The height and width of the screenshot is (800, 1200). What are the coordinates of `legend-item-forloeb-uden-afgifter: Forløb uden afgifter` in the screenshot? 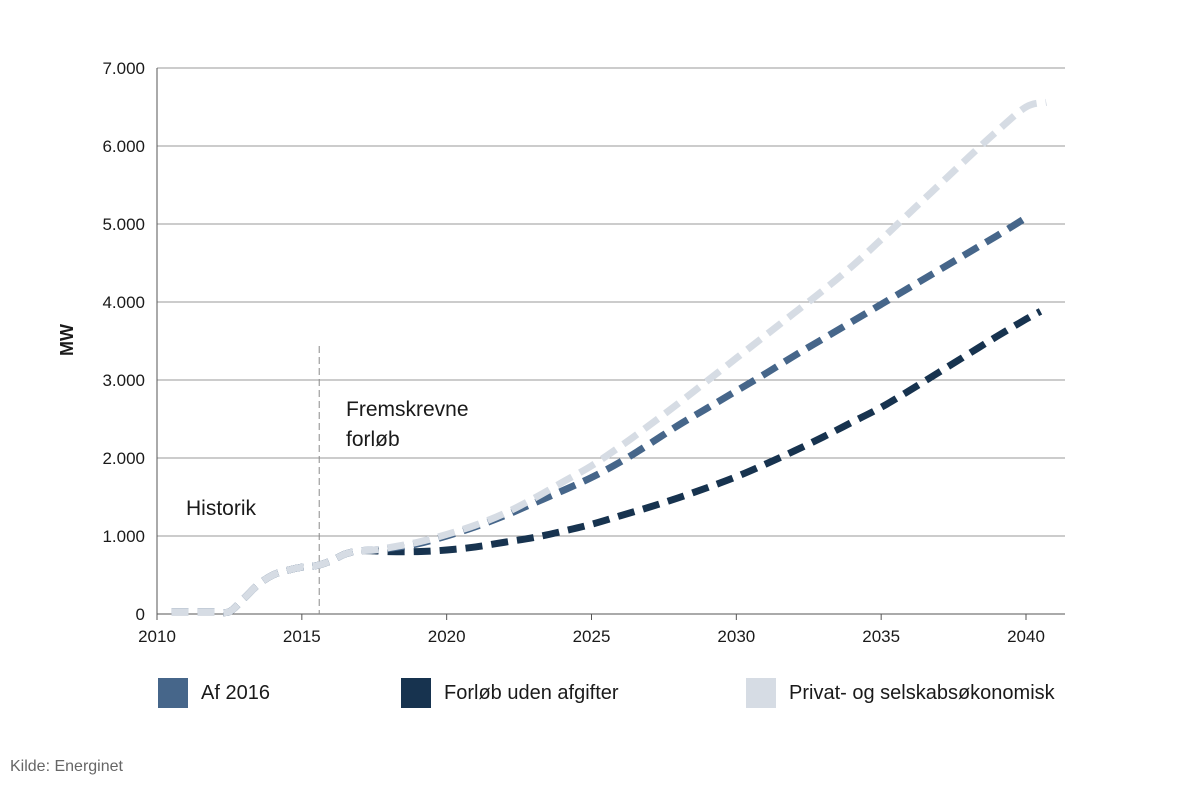 It's located at (510, 693).